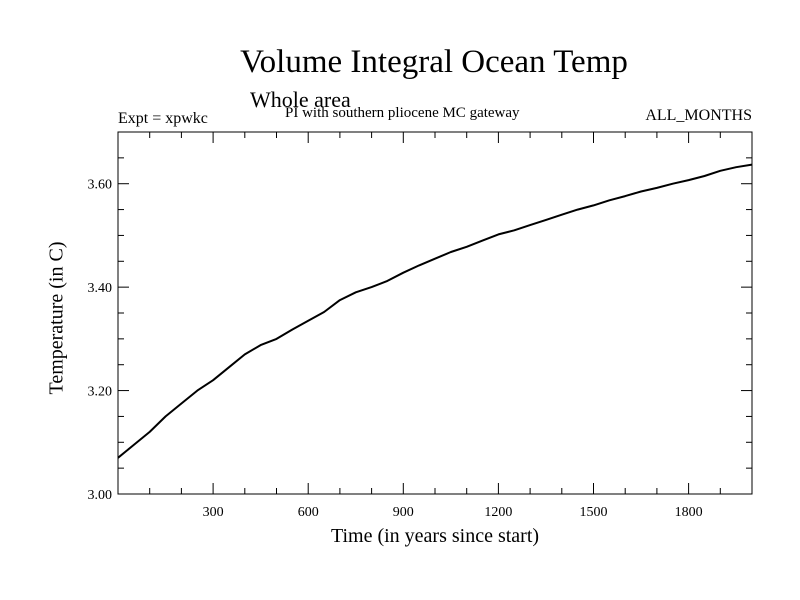  What do you see at coordinates (402, 113) in the screenshot?
I see `experiment-description: PI with southern pliocene MC gateway` at bounding box center [402, 113].